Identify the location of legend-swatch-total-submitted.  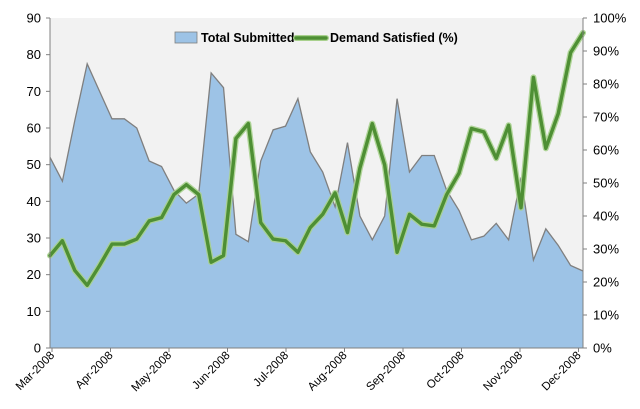
(186, 37).